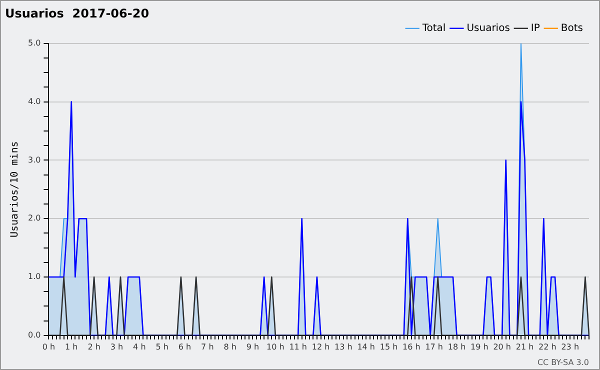 The width and height of the screenshot is (600, 370). Describe the element at coordinates (162, 347) in the screenshot. I see `x-tick-label: 5 h` at that location.